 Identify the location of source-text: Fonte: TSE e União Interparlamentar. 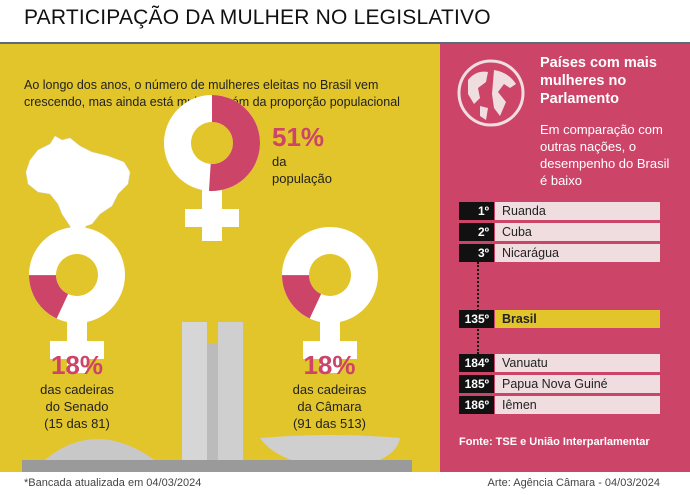
(554, 442).